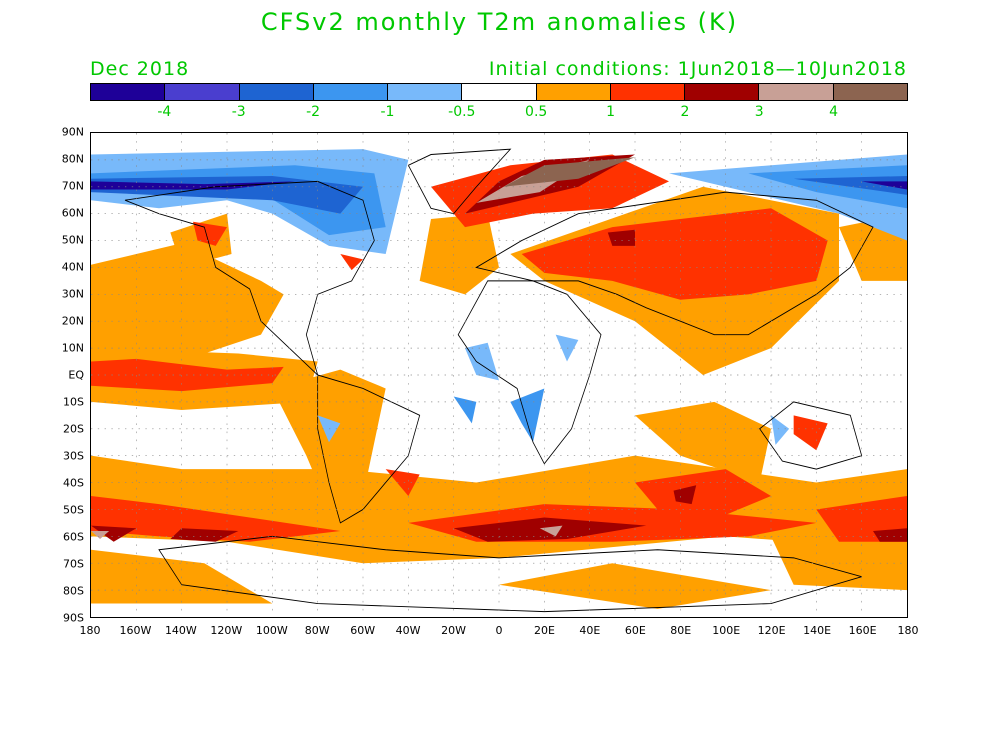  Describe the element at coordinates (76, 375) in the screenshot. I see `latitude-tick-label: EQ` at that location.